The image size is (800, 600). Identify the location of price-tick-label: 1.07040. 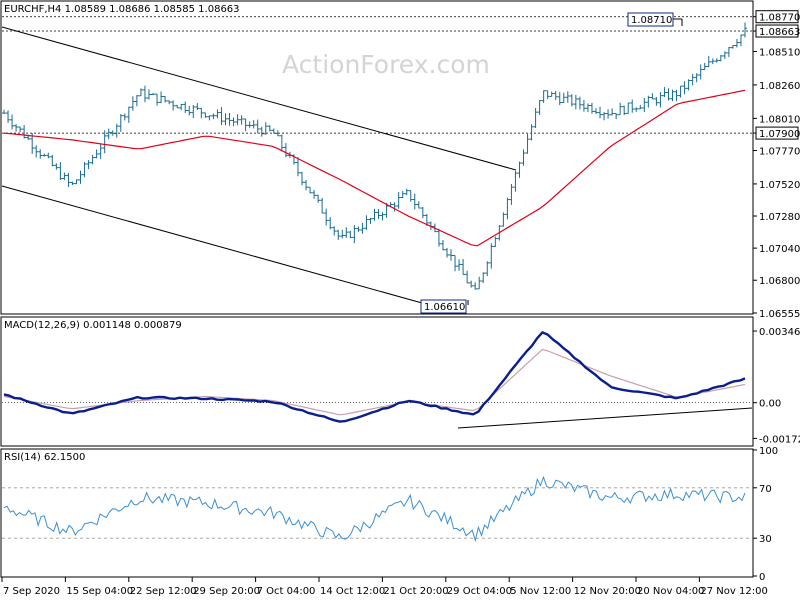
(779, 249).